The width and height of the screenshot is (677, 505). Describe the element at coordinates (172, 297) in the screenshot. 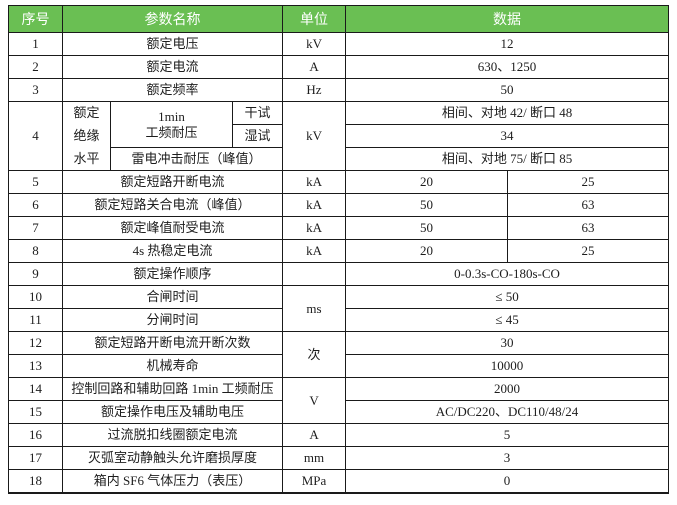

I see `cell-param: 合闸时间` at that location.